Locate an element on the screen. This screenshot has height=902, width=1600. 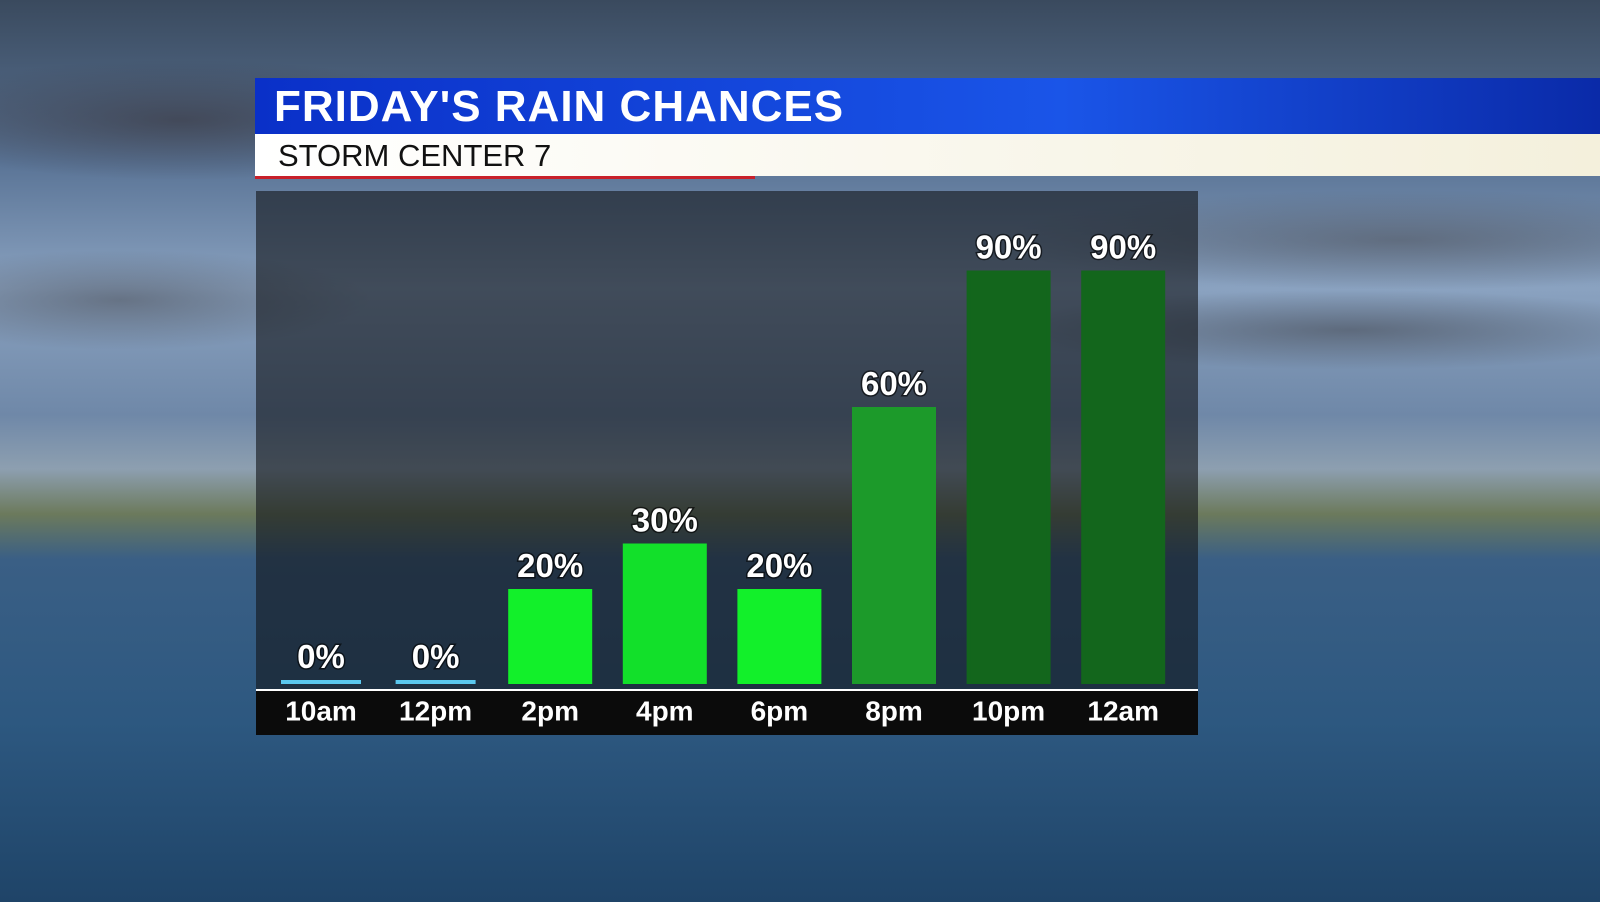
x-tick-label: 2pm is located at coordinates (550, 710).